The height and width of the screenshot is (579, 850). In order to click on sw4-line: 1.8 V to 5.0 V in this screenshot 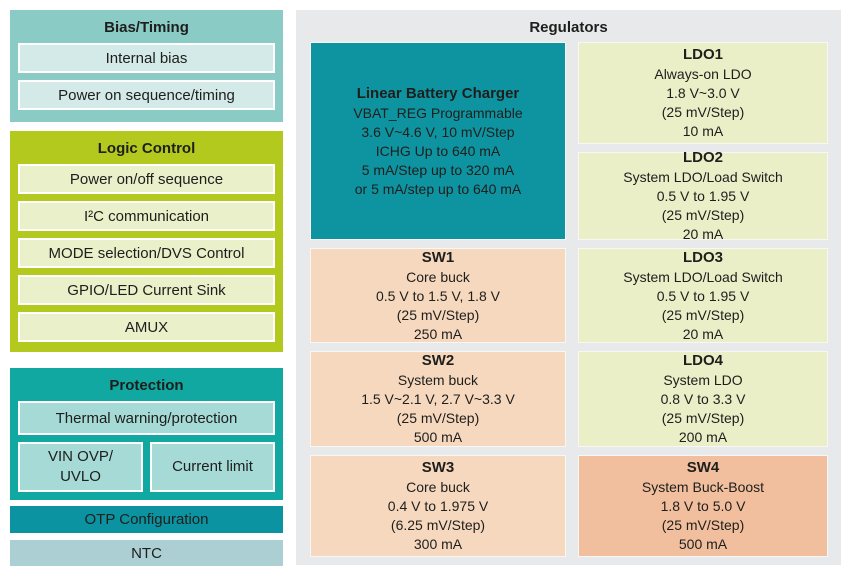, I will do `click(703, 506)`.